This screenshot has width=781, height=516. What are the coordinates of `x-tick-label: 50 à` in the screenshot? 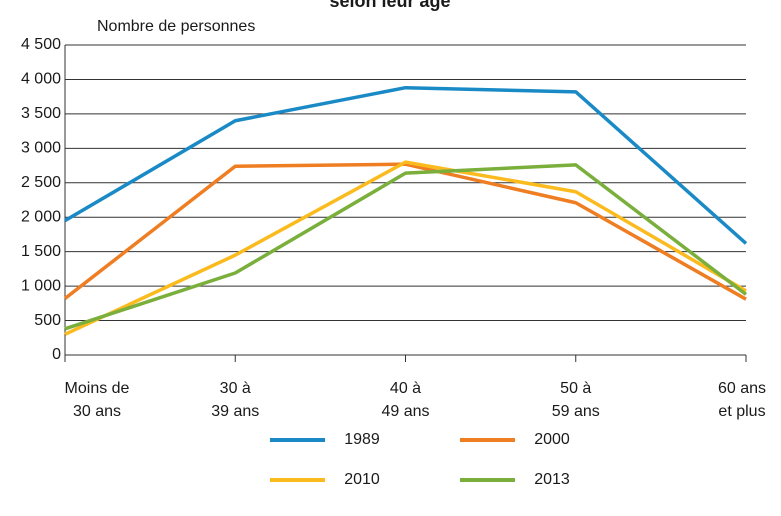 It's located at (575, 388).